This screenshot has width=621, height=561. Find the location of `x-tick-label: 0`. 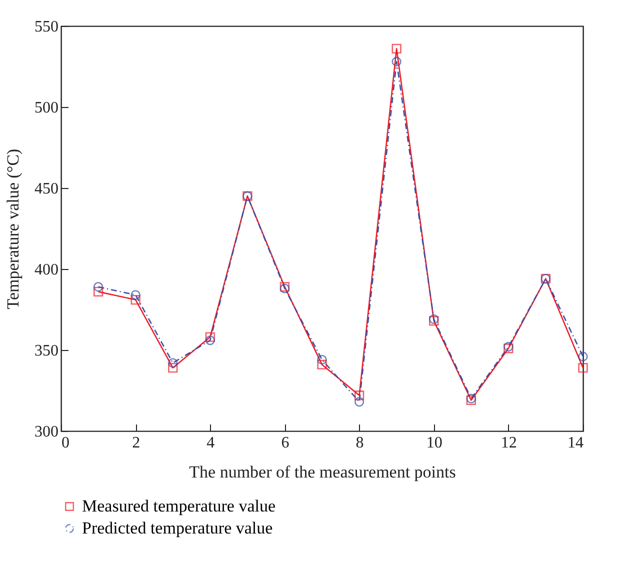

x-tick-label: 0 is located at coordinates (66, 443).